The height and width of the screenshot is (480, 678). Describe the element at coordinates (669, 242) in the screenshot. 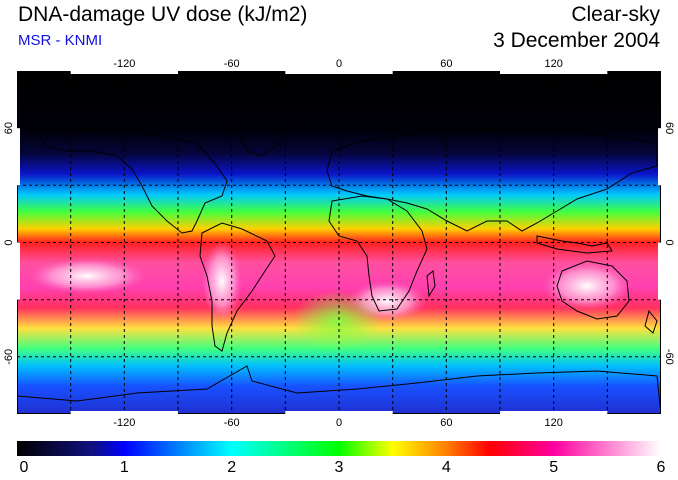

I see `latitude-tick-right: 0` at that location.